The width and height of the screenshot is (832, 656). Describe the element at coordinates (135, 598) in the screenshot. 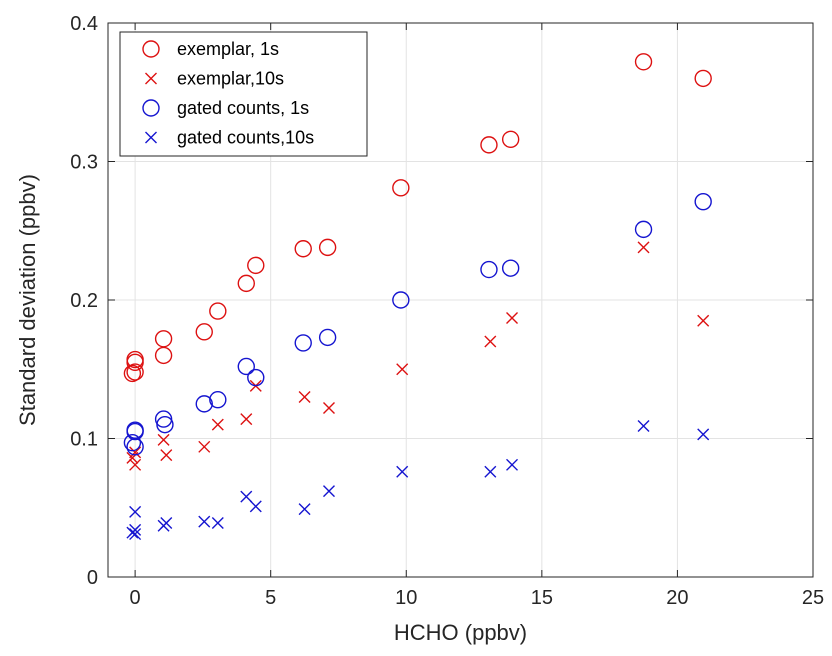

I see `x-tick-label: 0` at that location.